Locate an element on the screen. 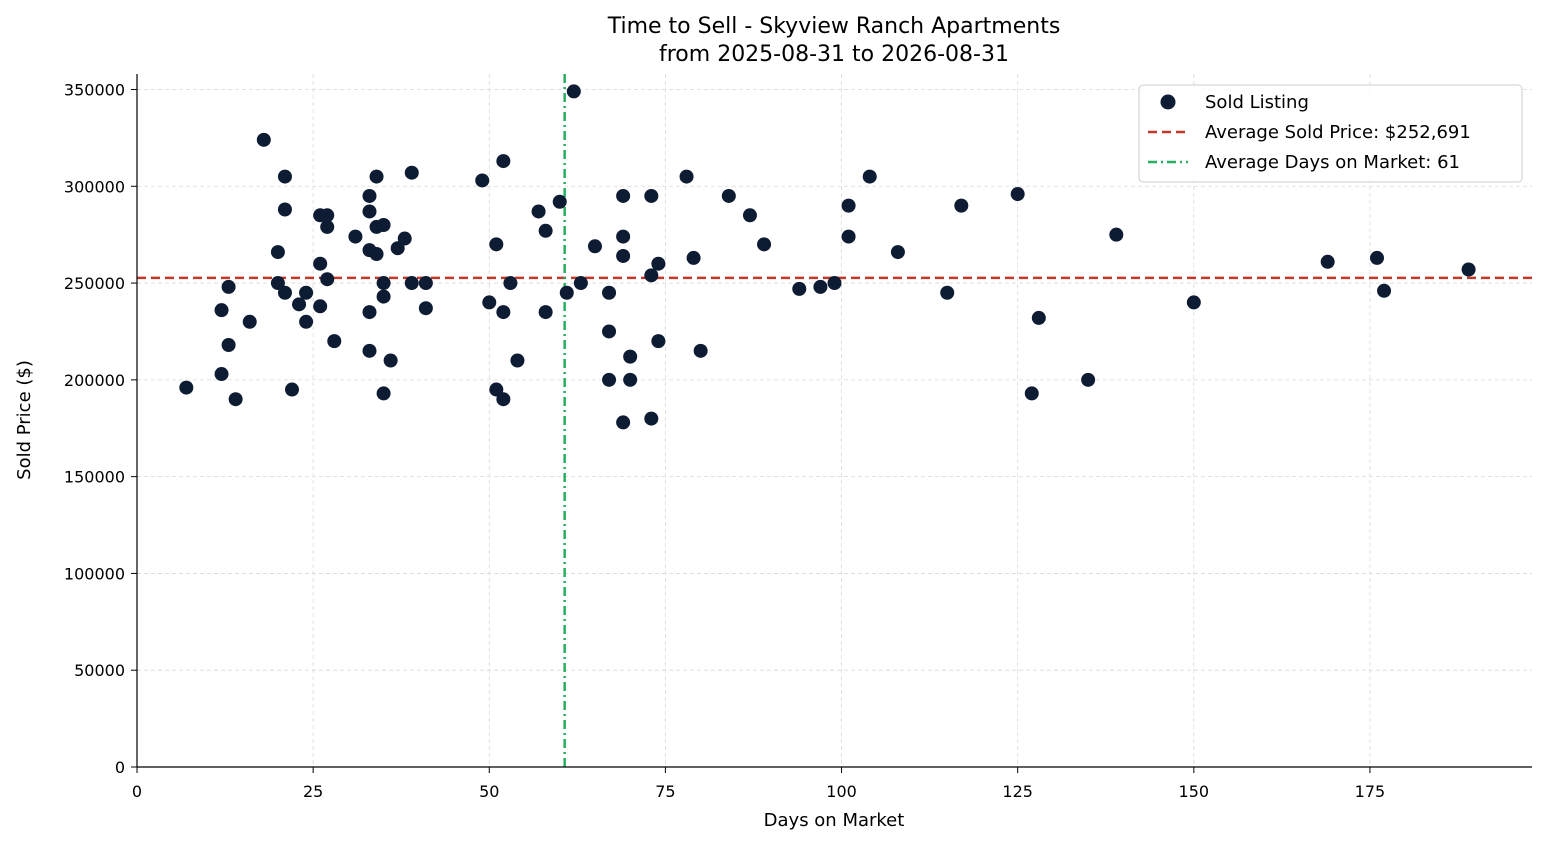 The height and width of the screenshot is (845, 1547). legend-box is located at coordinates (1330, 133).